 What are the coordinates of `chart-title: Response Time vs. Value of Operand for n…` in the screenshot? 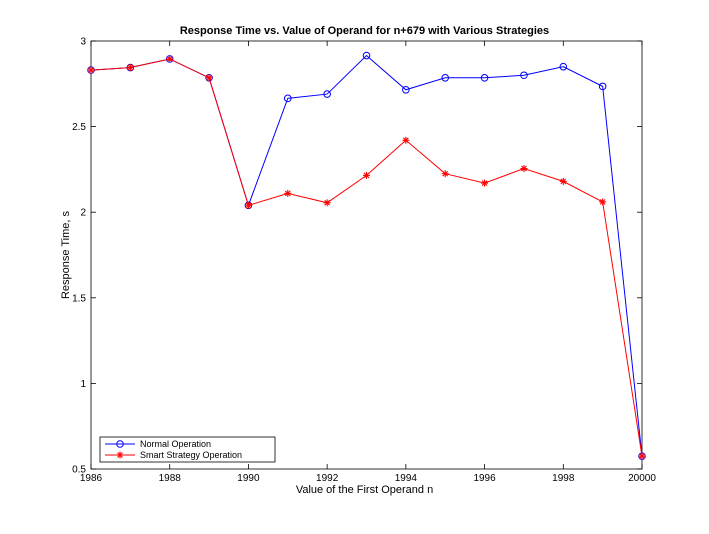 It's located at (364, 31).